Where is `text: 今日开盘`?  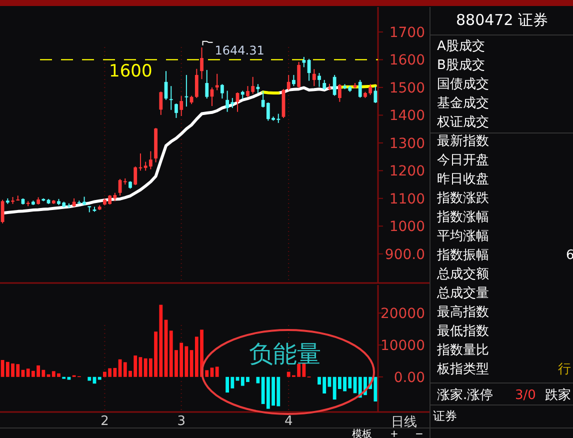 text: 今日开盘 is located at coordinates (463, 160).